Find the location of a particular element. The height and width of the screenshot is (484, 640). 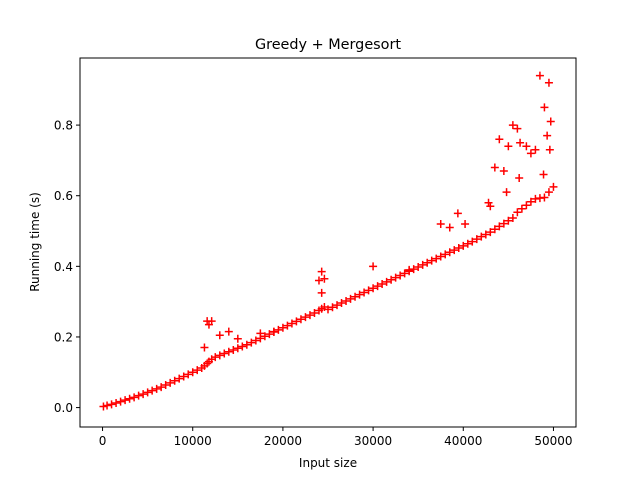

x-axis-label: Input size is located at coordinates (328, 463).